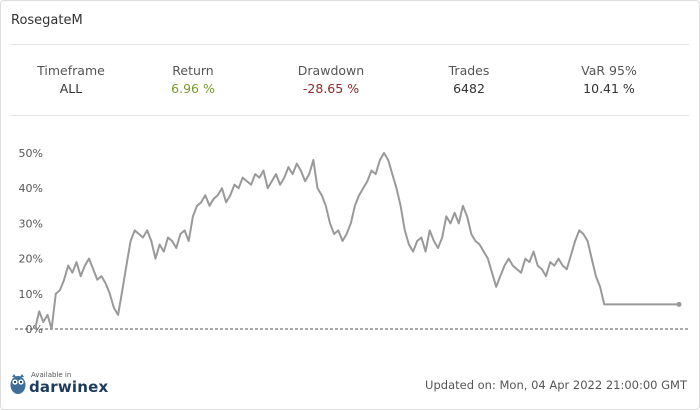  I want to click on y-tick-label: 0%, so click(34, 329).